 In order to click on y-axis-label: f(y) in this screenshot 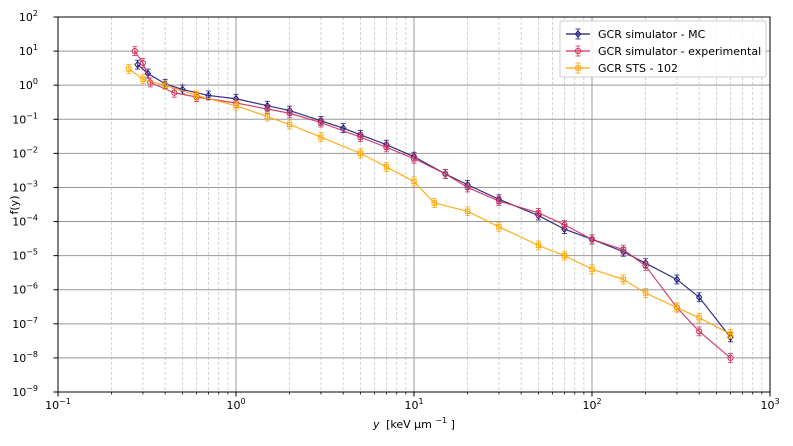, I will do `click(14, 205)`.